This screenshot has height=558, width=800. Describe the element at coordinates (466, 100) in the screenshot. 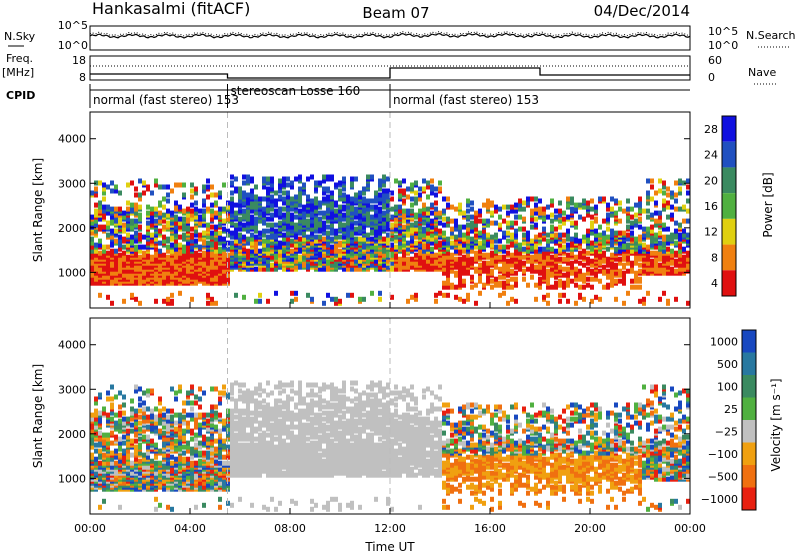

I see `cpid-segment-label: normal (fast stereo) 153` at that location.